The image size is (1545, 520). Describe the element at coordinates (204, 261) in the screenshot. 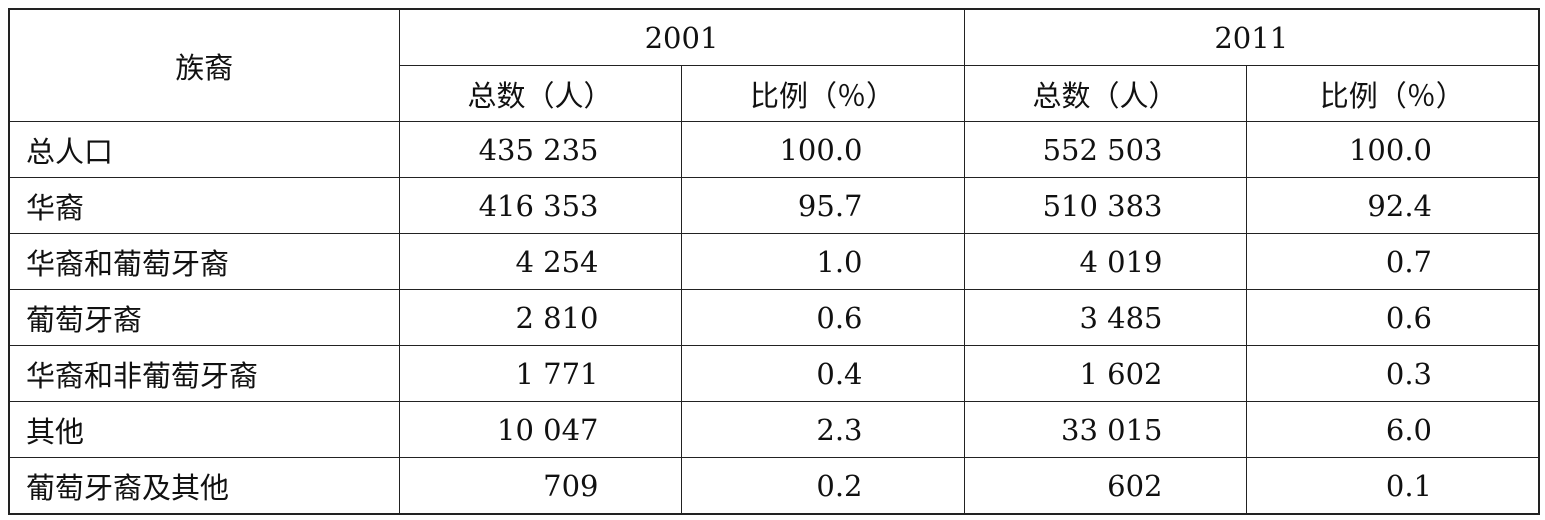

I see `row-label: 华裔和葡萄牙裔` at that location.